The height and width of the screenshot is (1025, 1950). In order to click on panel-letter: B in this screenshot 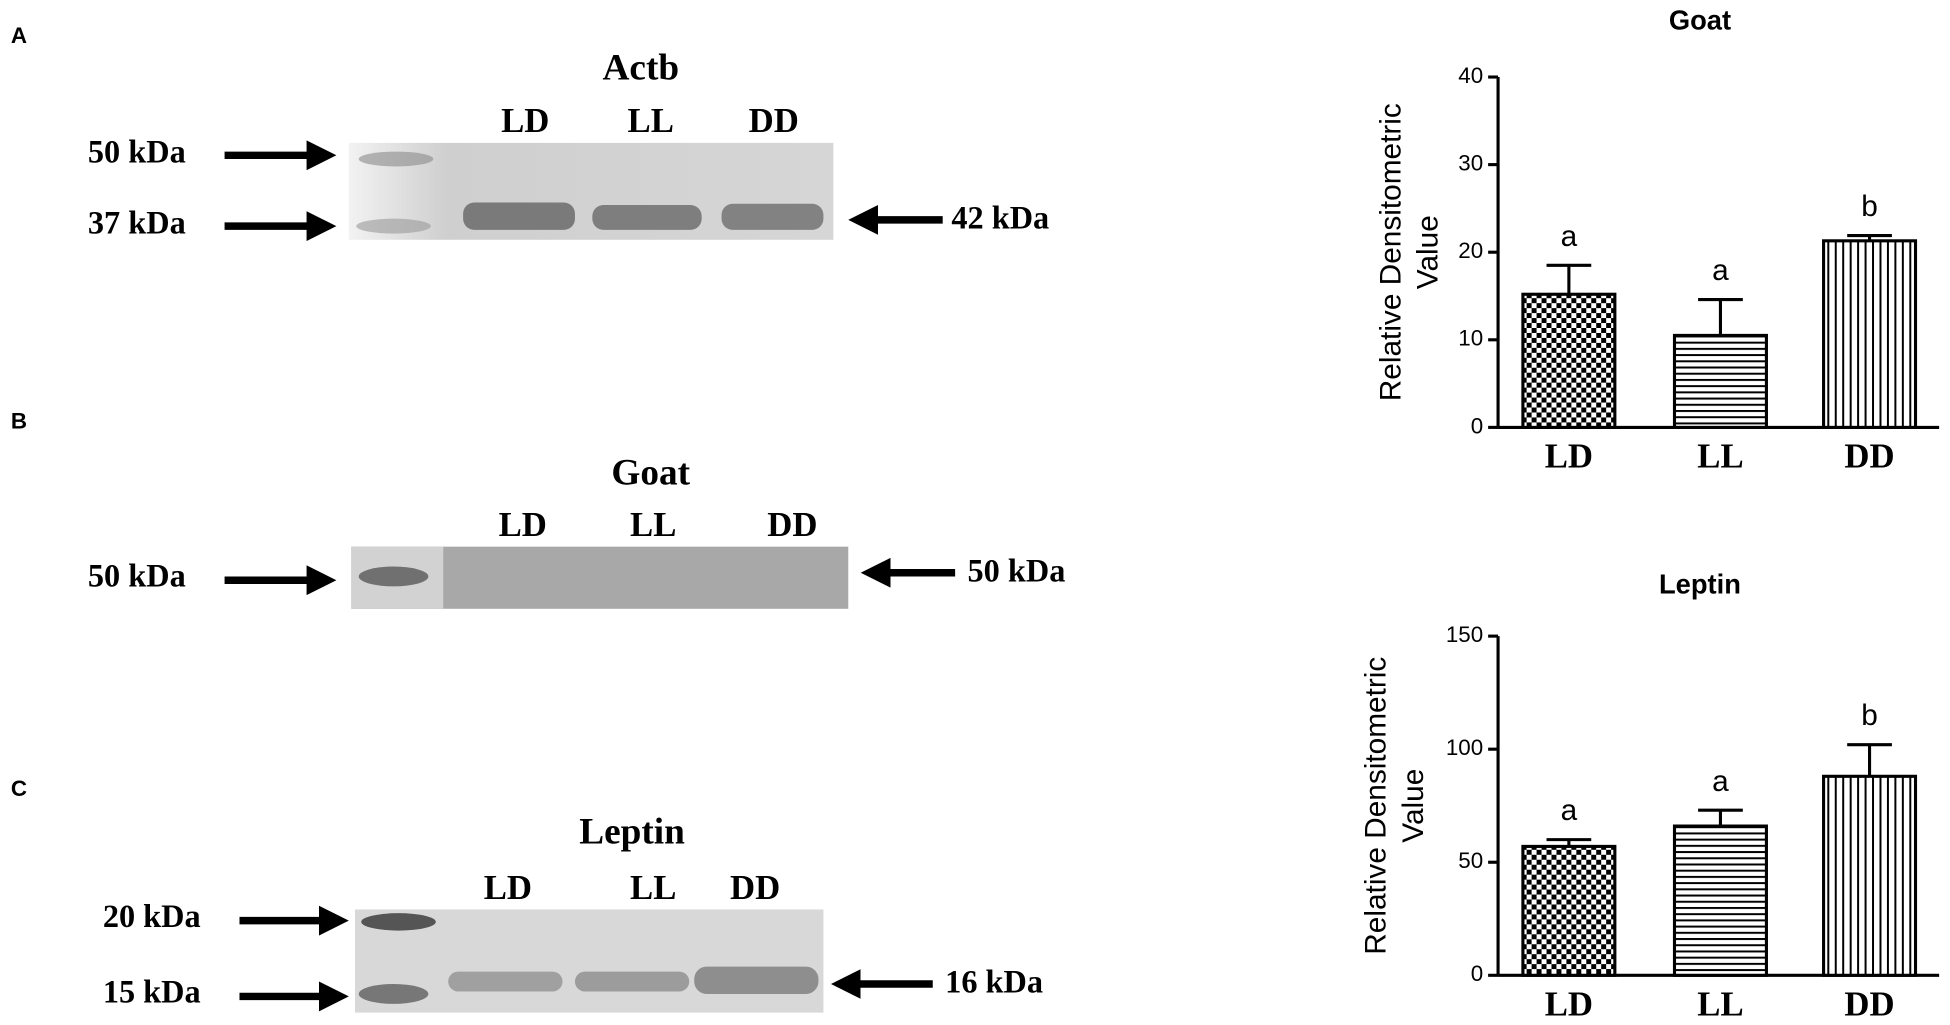, I will do `click(19, 420)`.